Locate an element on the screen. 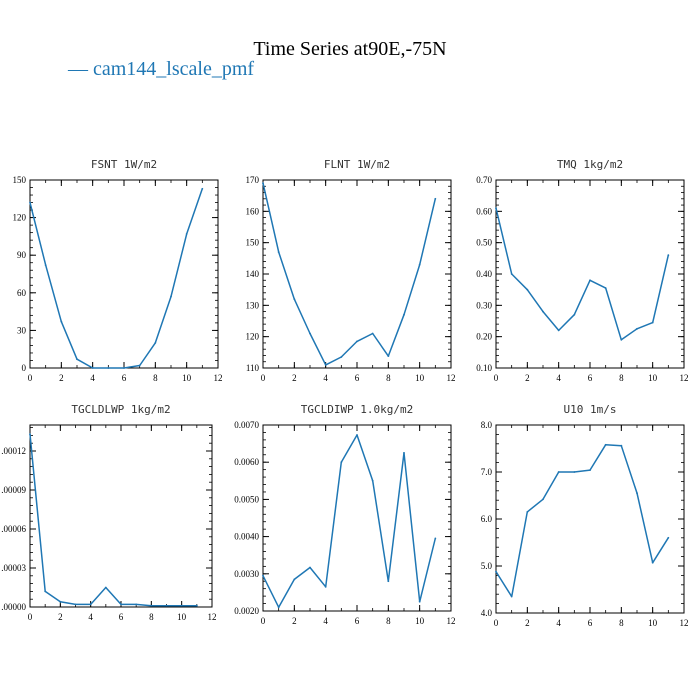 This screenshot has width=700, height=700. y-tick-label: 140 is located at coordinates (253, 274).